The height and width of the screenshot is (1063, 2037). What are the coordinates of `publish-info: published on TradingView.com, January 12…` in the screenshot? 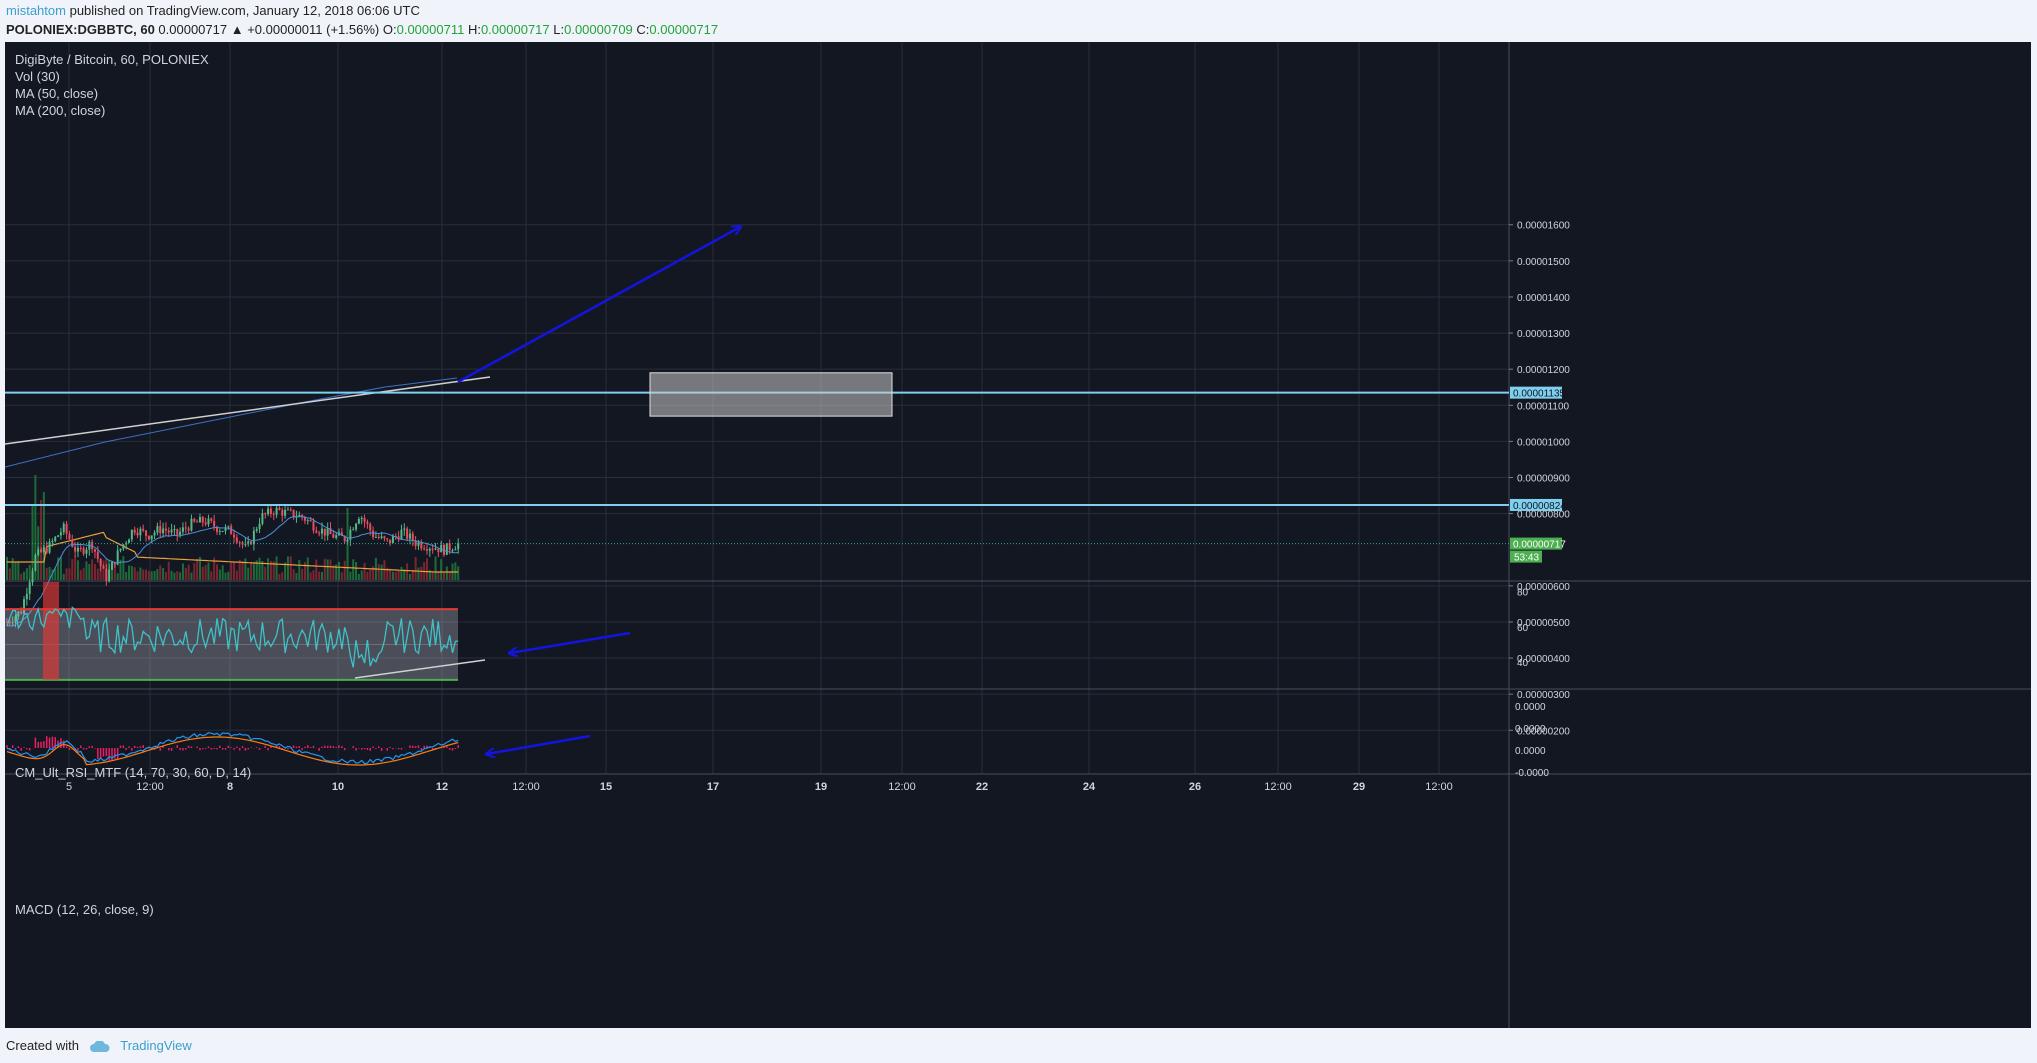 It's located at (244, 10).